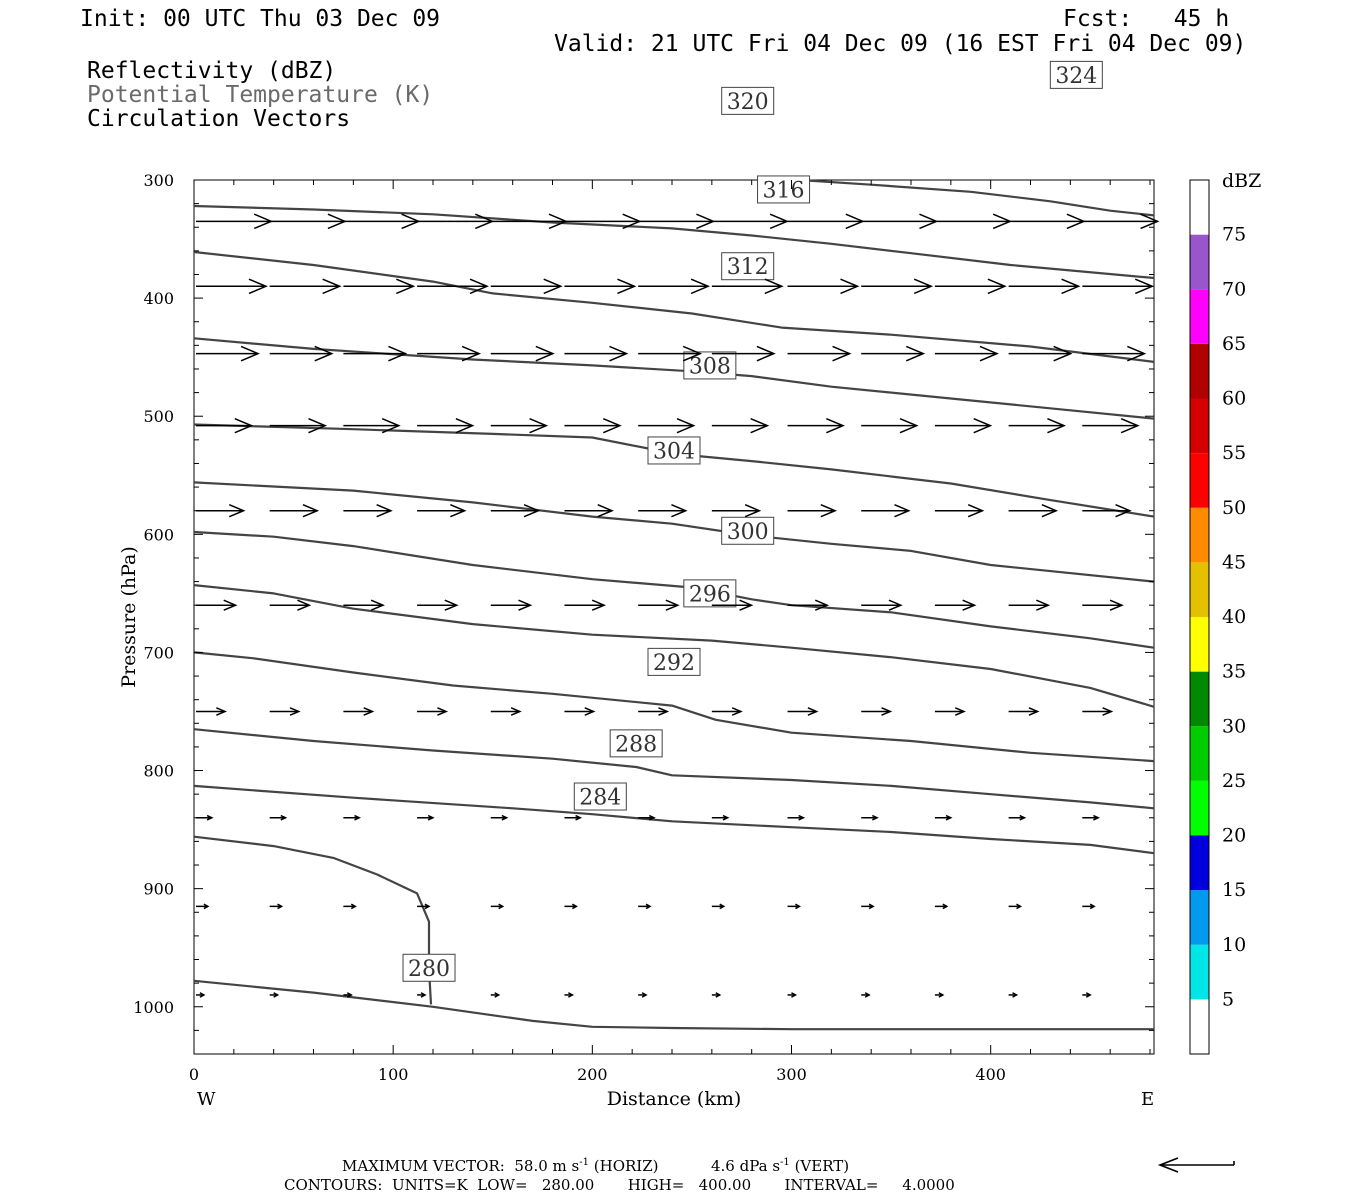 This screenshot has width=1350, height=1200. Describe the element at coordinates (1234, 289) in the screenshot. I see `colorbar-tick-label: 70` at that location.